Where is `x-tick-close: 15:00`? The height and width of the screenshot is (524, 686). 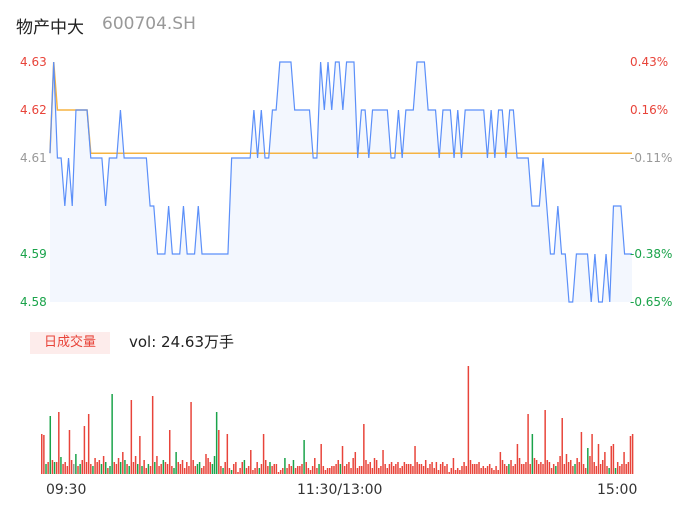 x-tick-close: 15:00 is located at coordinates (617, 490).